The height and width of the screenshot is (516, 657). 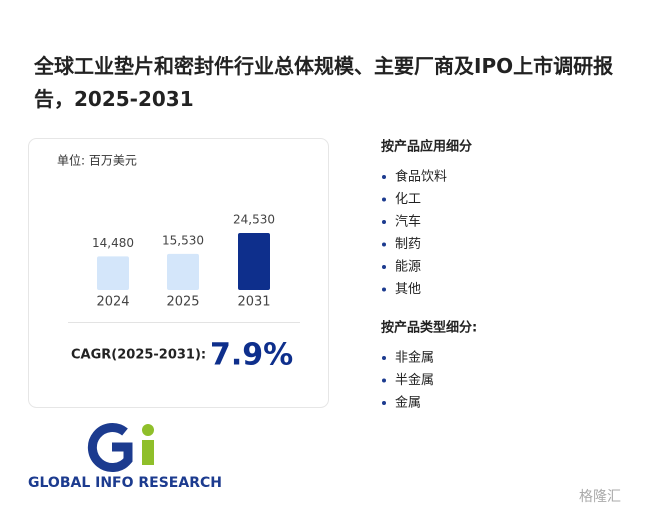 What do you see at coordinates (125, 483) in the screenshot?
I see `logo-text: GLOBAL INFO RESEARCH` at bounding box center [125, 483].